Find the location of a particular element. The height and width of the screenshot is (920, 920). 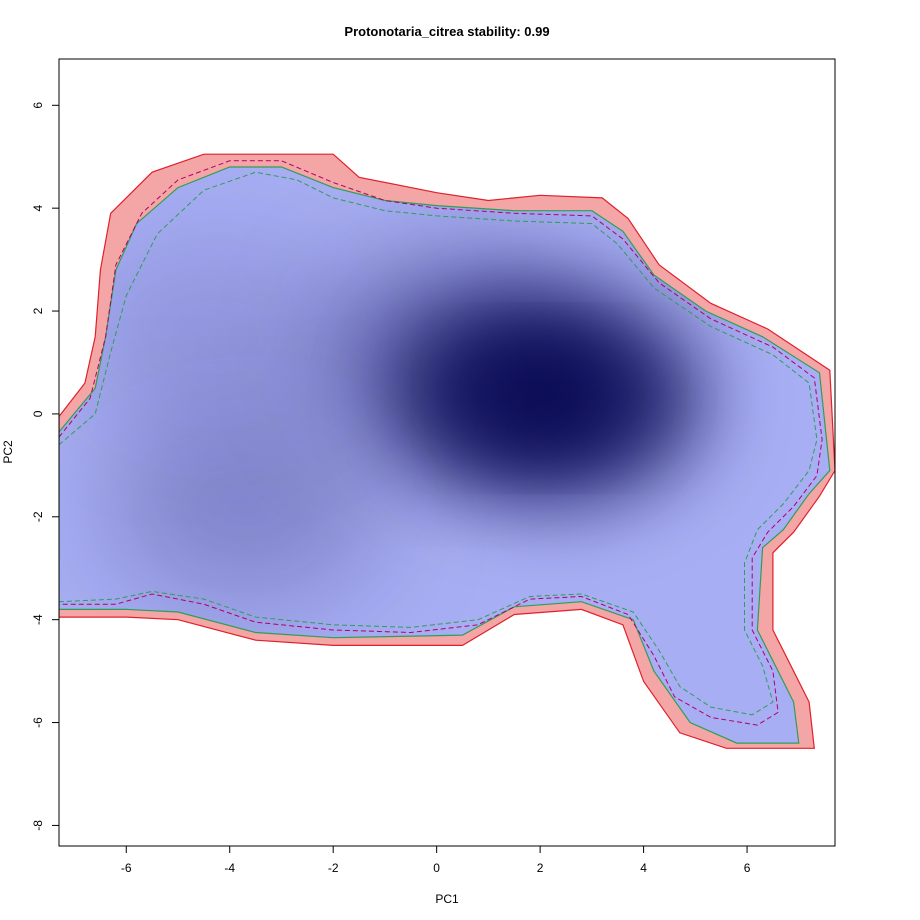

y-tick-label: -6 is located at coordinates (38, 722).